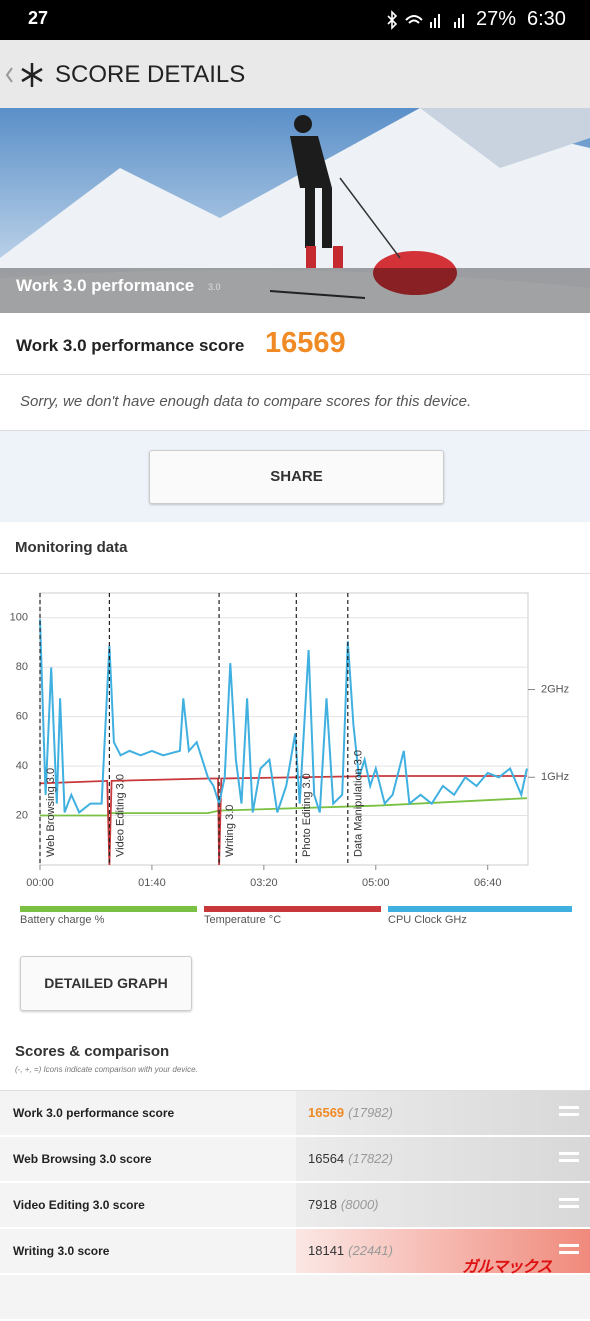  Describe the element at coordinates (82, 1159) in the screenshot. I see `row-name: Web Browsing 3.0 score` at that location.